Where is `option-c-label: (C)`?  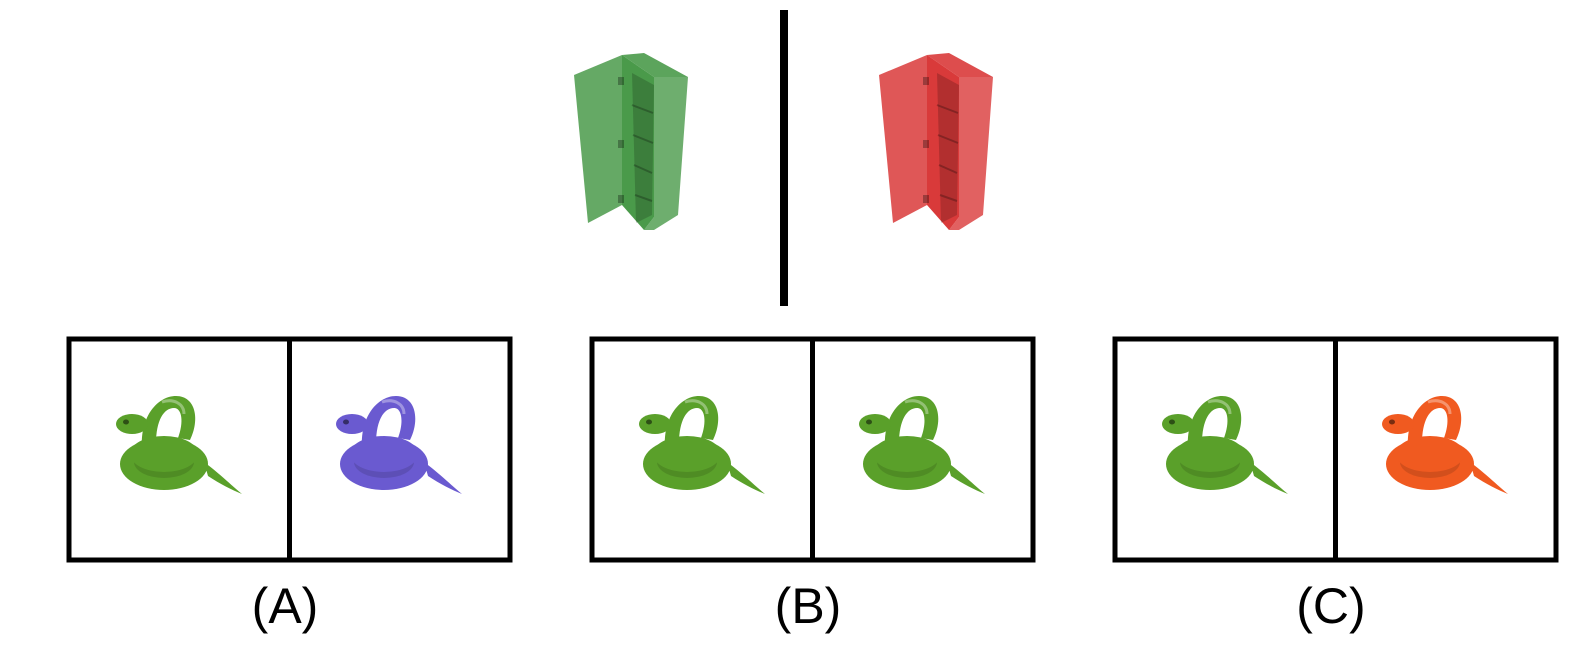
option-c-label: (C) is located at coordinates (1331, 606).